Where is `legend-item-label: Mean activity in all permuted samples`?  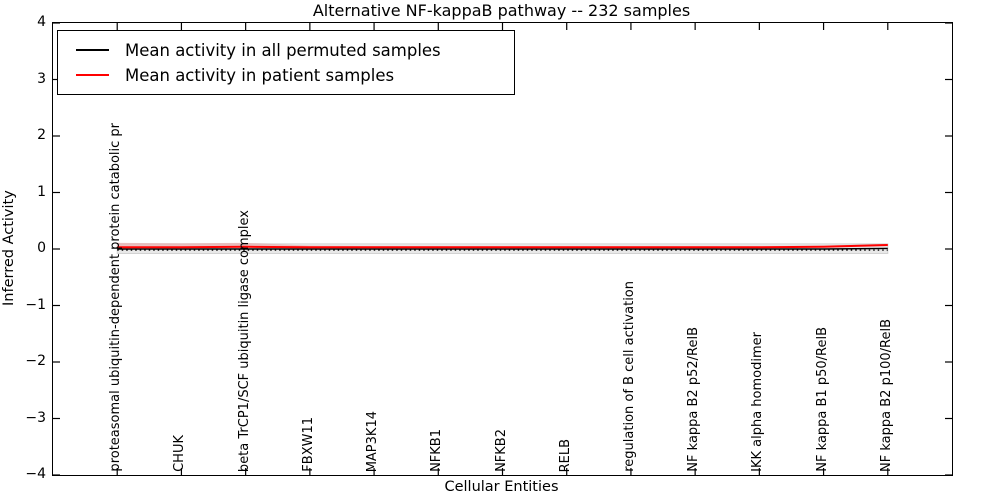
legend-item-label: Mean activity in all permuted samples is located at coordinates (283, 50).